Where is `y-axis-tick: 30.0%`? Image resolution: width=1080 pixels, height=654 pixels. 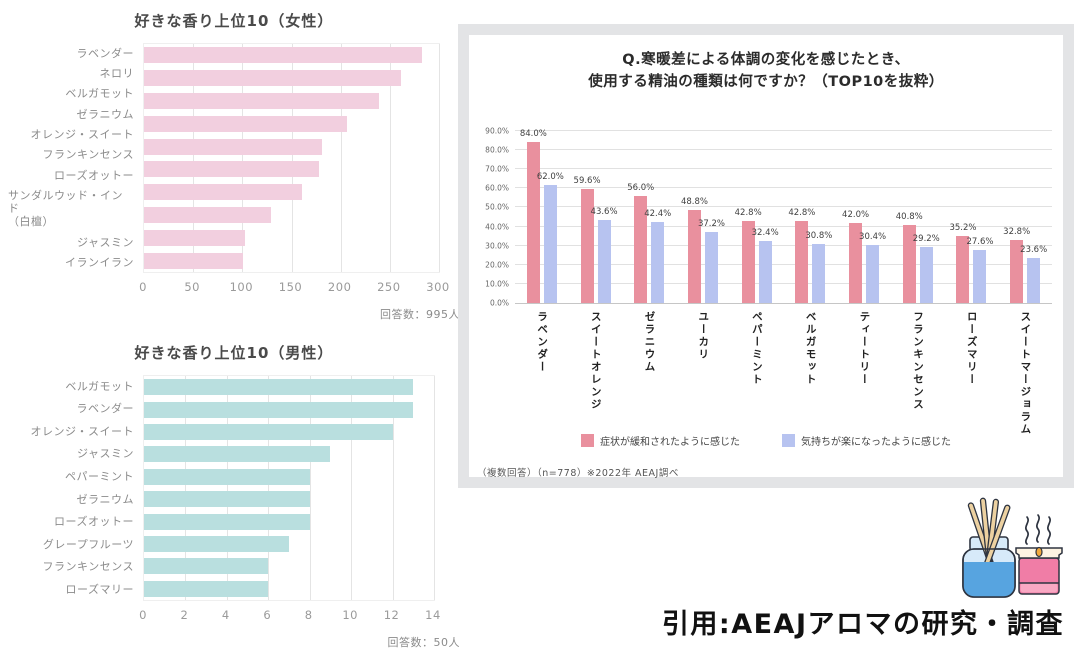 y-axis-tick: 30.0% is located at coordinates (497, 246).